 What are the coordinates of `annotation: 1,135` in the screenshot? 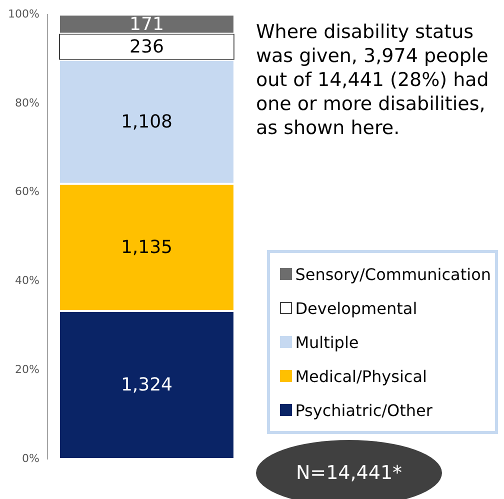 It's located at (146, 247).